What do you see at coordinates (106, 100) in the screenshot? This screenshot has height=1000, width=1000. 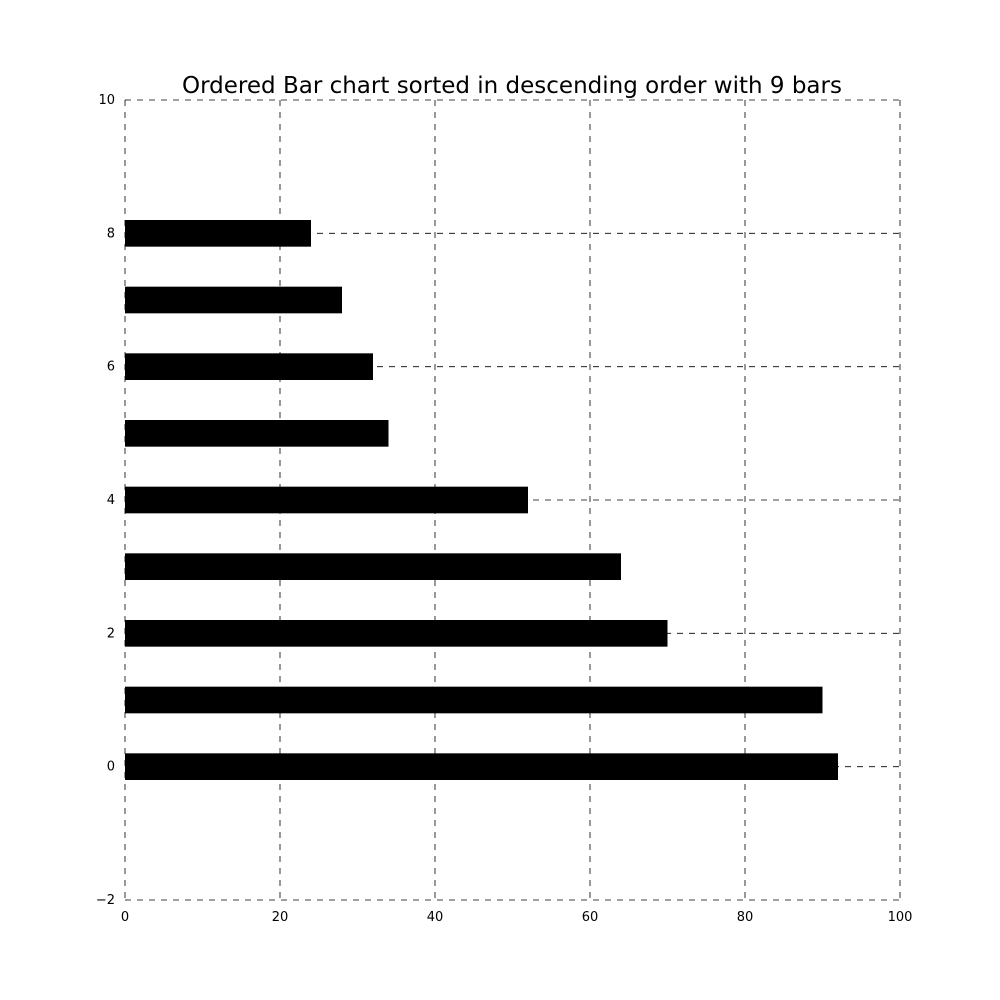 I see `y-tick-label: 10` at bounding box center [106, 100].